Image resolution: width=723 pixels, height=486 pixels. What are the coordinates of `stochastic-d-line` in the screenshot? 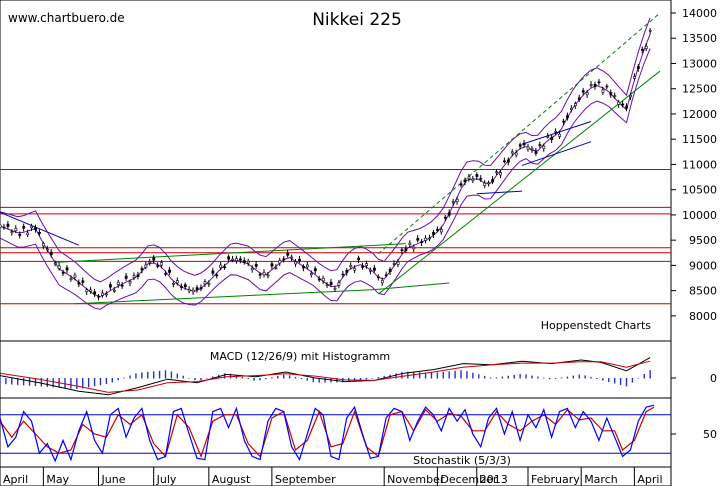 It's located at (327, 432).